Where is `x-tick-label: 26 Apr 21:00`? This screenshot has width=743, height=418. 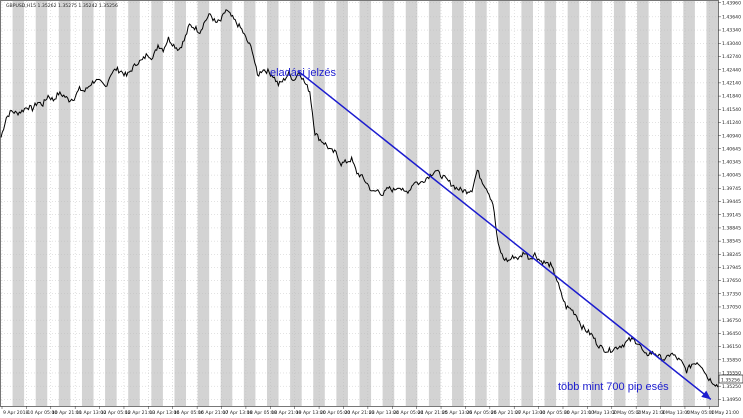
x-tick-label: 26 Apr 21:00 is located at coordinates (506, 413).